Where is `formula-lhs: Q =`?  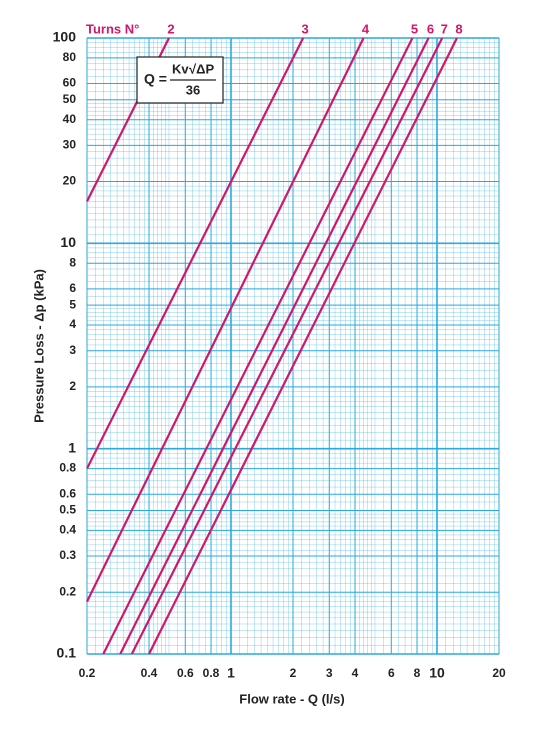 formula-lhs: Q = is located at coordinates (155, 79).